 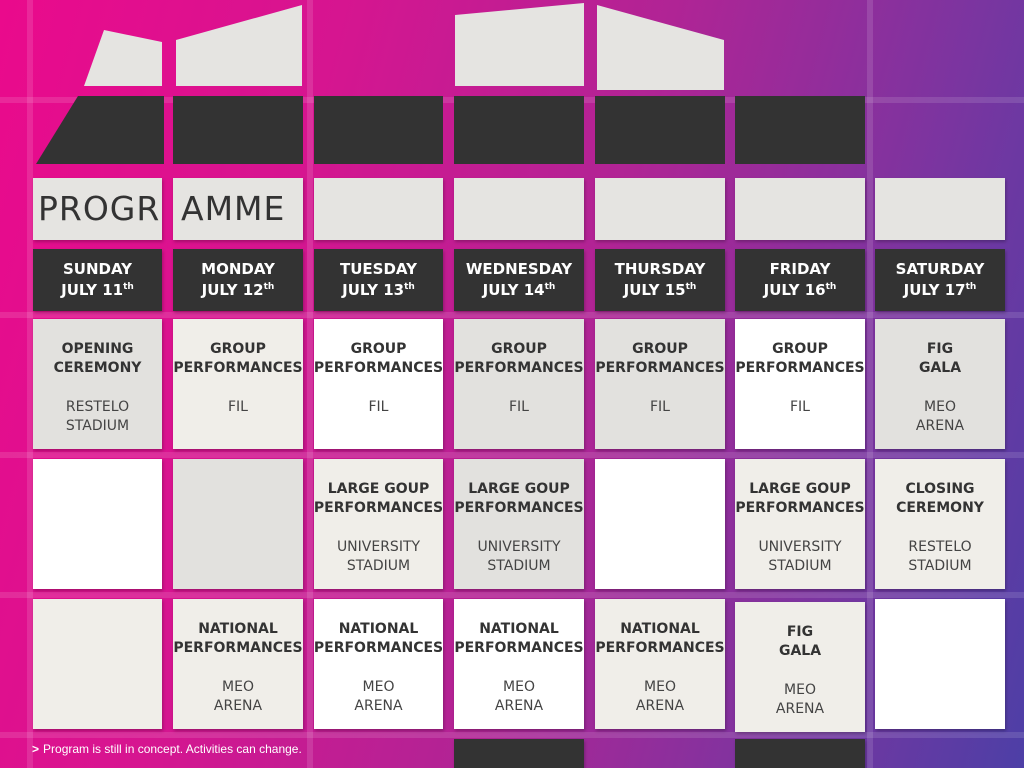 What do you see at coordinates (519, 280) in the screenshot?
I see `day-header-wednesday: WEDNESDAY JULY 14th` at bounding box center [519, 280].